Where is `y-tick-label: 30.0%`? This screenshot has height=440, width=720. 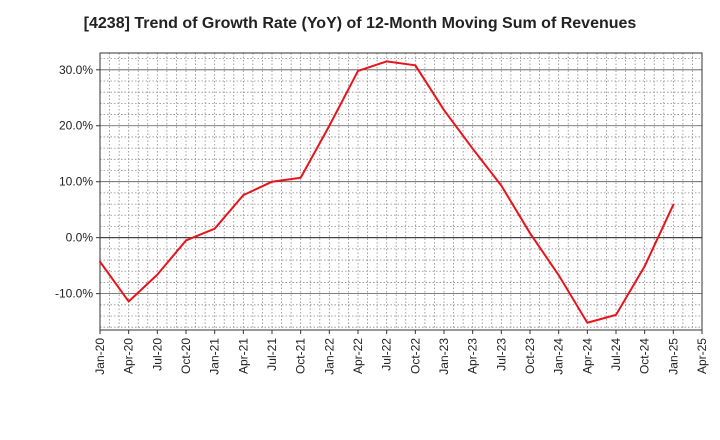
y-tick-label: 30.0% is located at coordinates (76, 70).